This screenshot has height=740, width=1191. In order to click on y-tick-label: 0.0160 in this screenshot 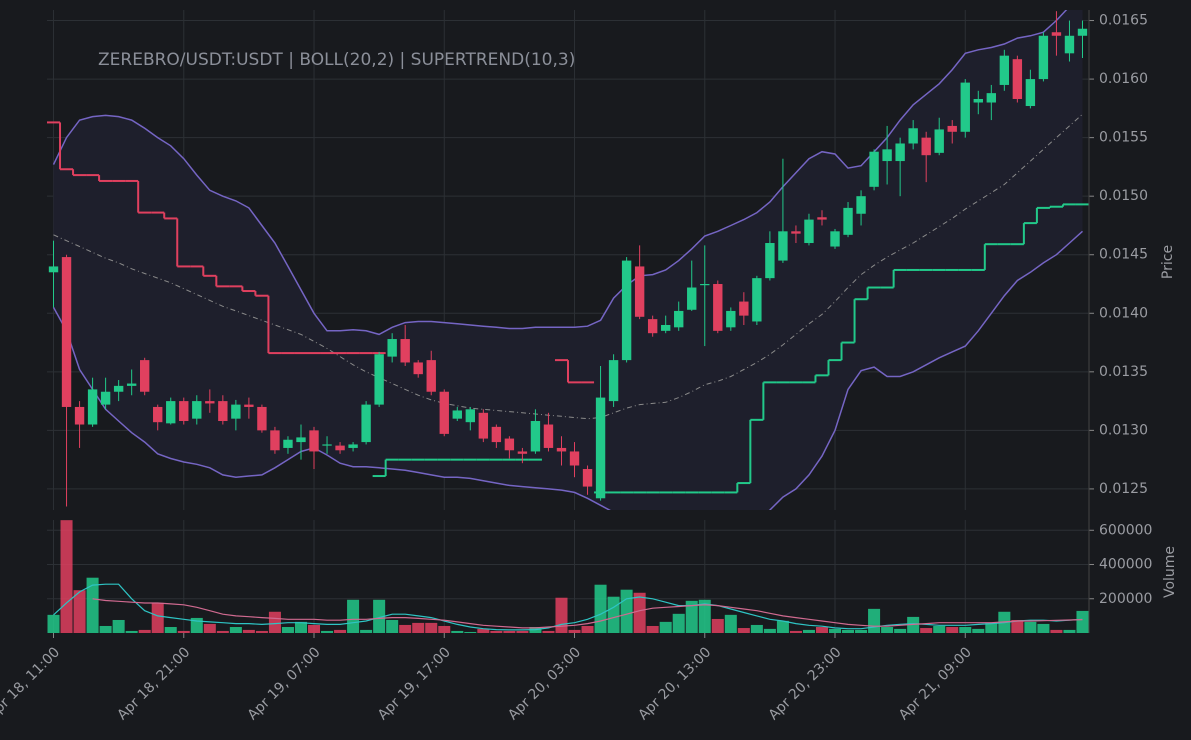, I will do `click(1123, 79)`.